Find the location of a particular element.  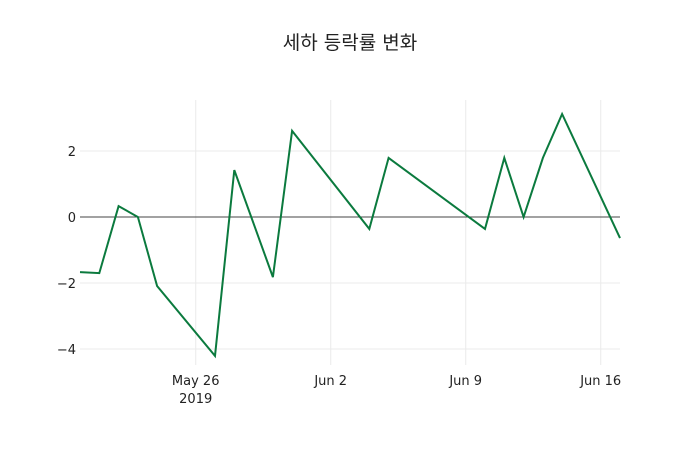

chart-title: 세하 등락률 변화 is located at coordinates (350, 43).